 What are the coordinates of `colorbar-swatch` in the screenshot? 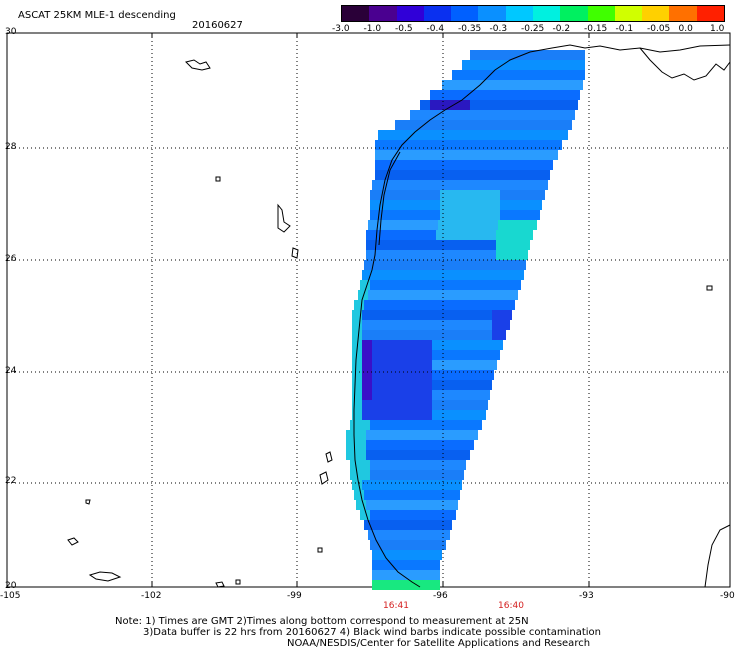 It's located at (492, 13).